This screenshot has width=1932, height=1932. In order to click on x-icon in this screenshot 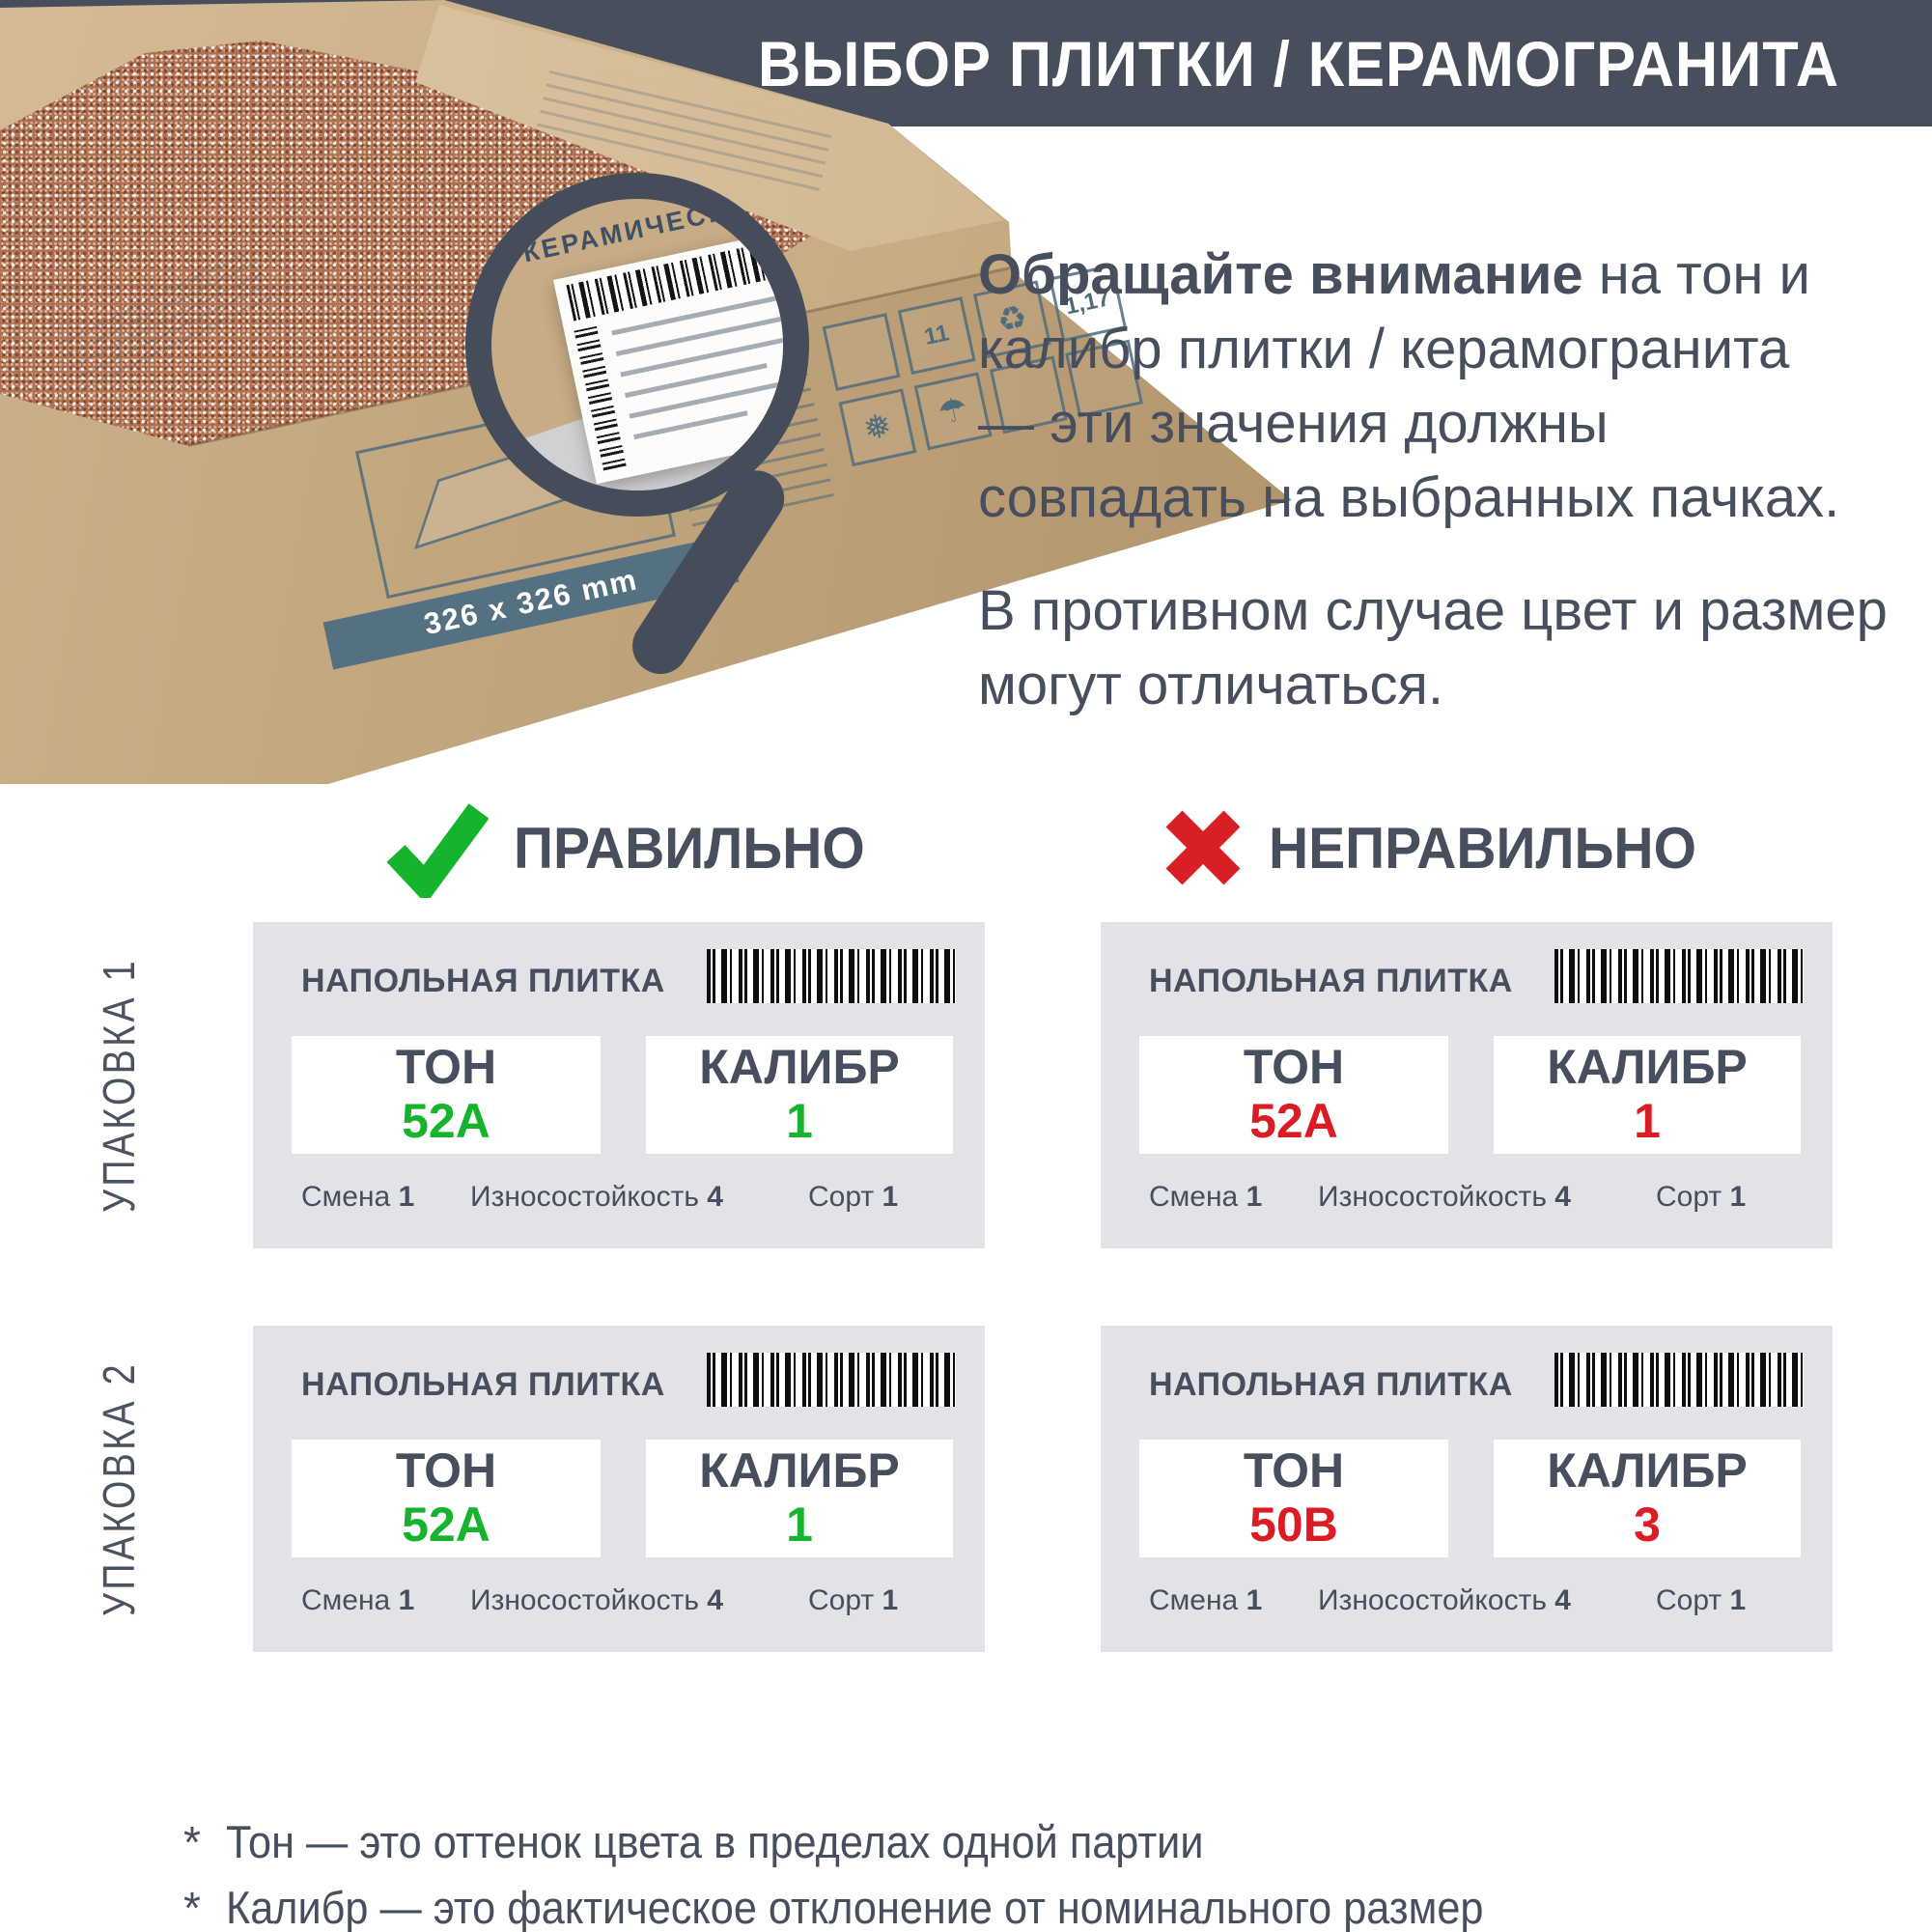, I will do `click(1203, 848)`.